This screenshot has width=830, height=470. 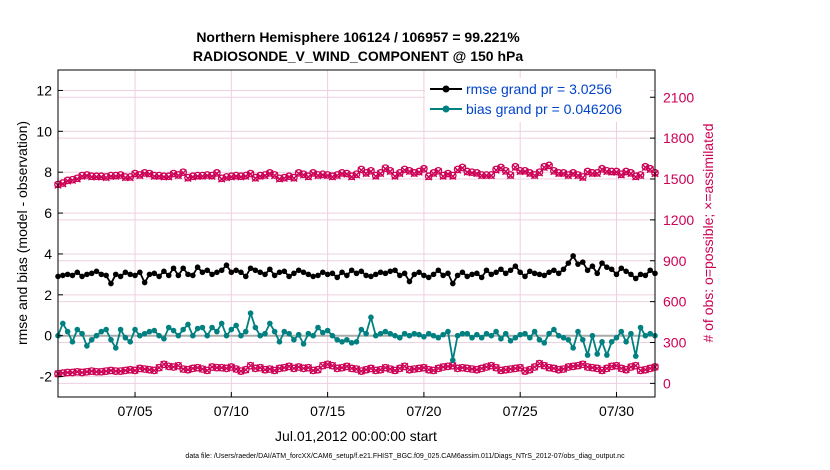 What do you see at coordinates (520, 411) in the screenshot?
I see `x-tick-label: 07/25` at bounding box center [520, 411].